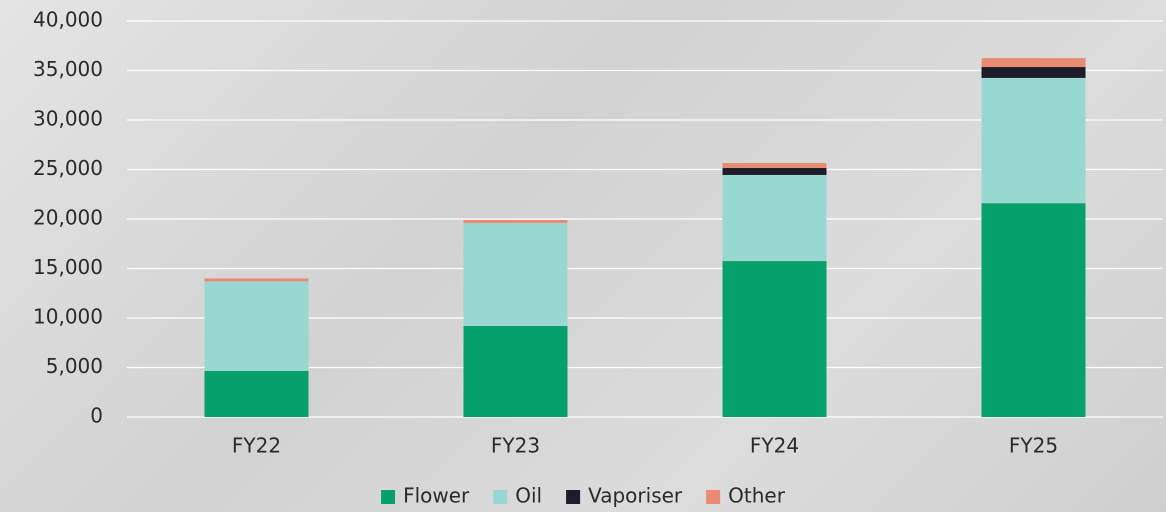 Image resolution: width=1166 pixels, height=512 pixels. Describe the element at coordinates (1033, 446) in the screenshot. I see `x-tick-label: FY25` at that location.